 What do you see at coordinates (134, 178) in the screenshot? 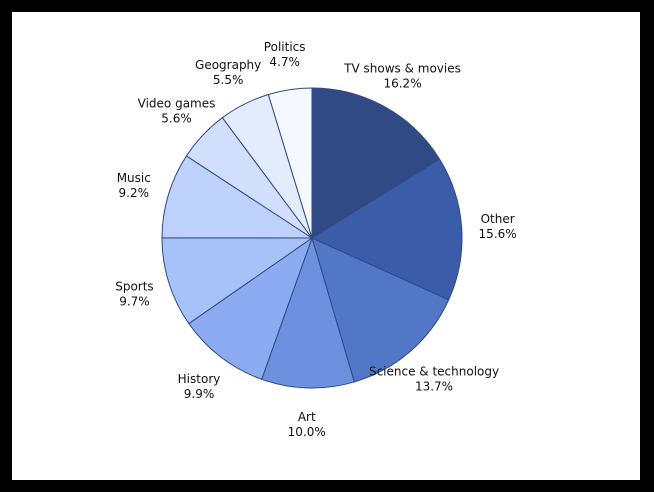
I see `slice-label: Music` at bounding box center [134, 178].